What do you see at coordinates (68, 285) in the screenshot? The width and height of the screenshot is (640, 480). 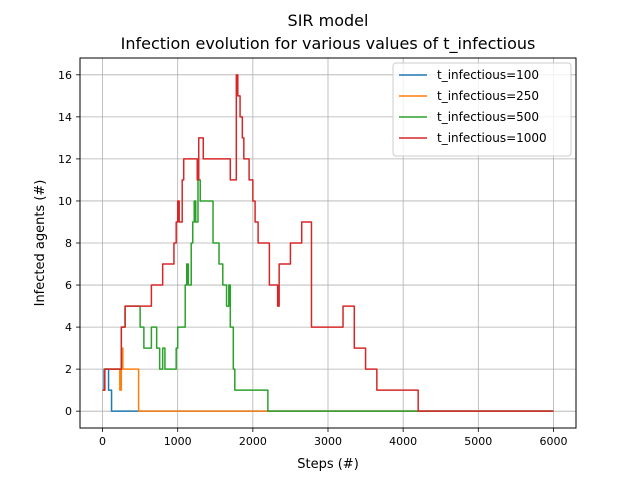 I see `y-tick-label: 6` at bounding box center [68, 285].